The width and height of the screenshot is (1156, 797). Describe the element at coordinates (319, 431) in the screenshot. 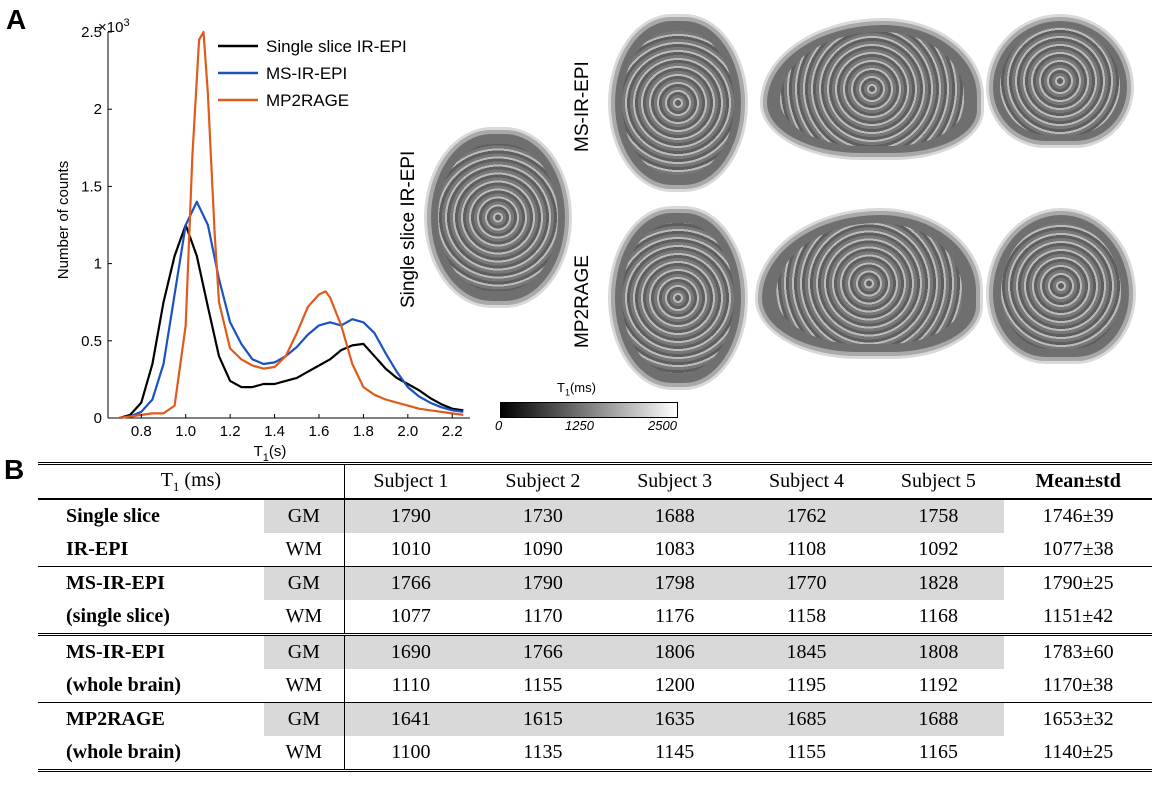

I see `x-tick-label: 1.6` at that location.